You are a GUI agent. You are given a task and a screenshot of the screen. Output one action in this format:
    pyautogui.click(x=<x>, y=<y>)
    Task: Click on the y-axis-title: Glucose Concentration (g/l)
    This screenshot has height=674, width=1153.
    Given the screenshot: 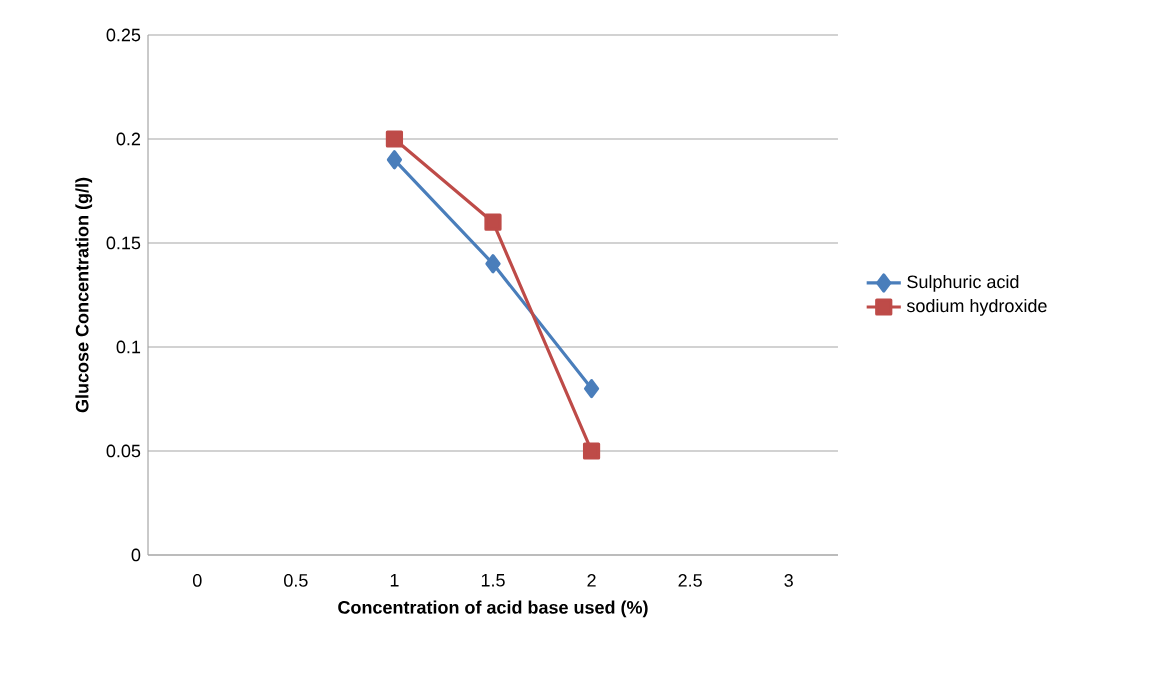 What is the action you would take?
    pyautogui.click(x=84, y=295)
    